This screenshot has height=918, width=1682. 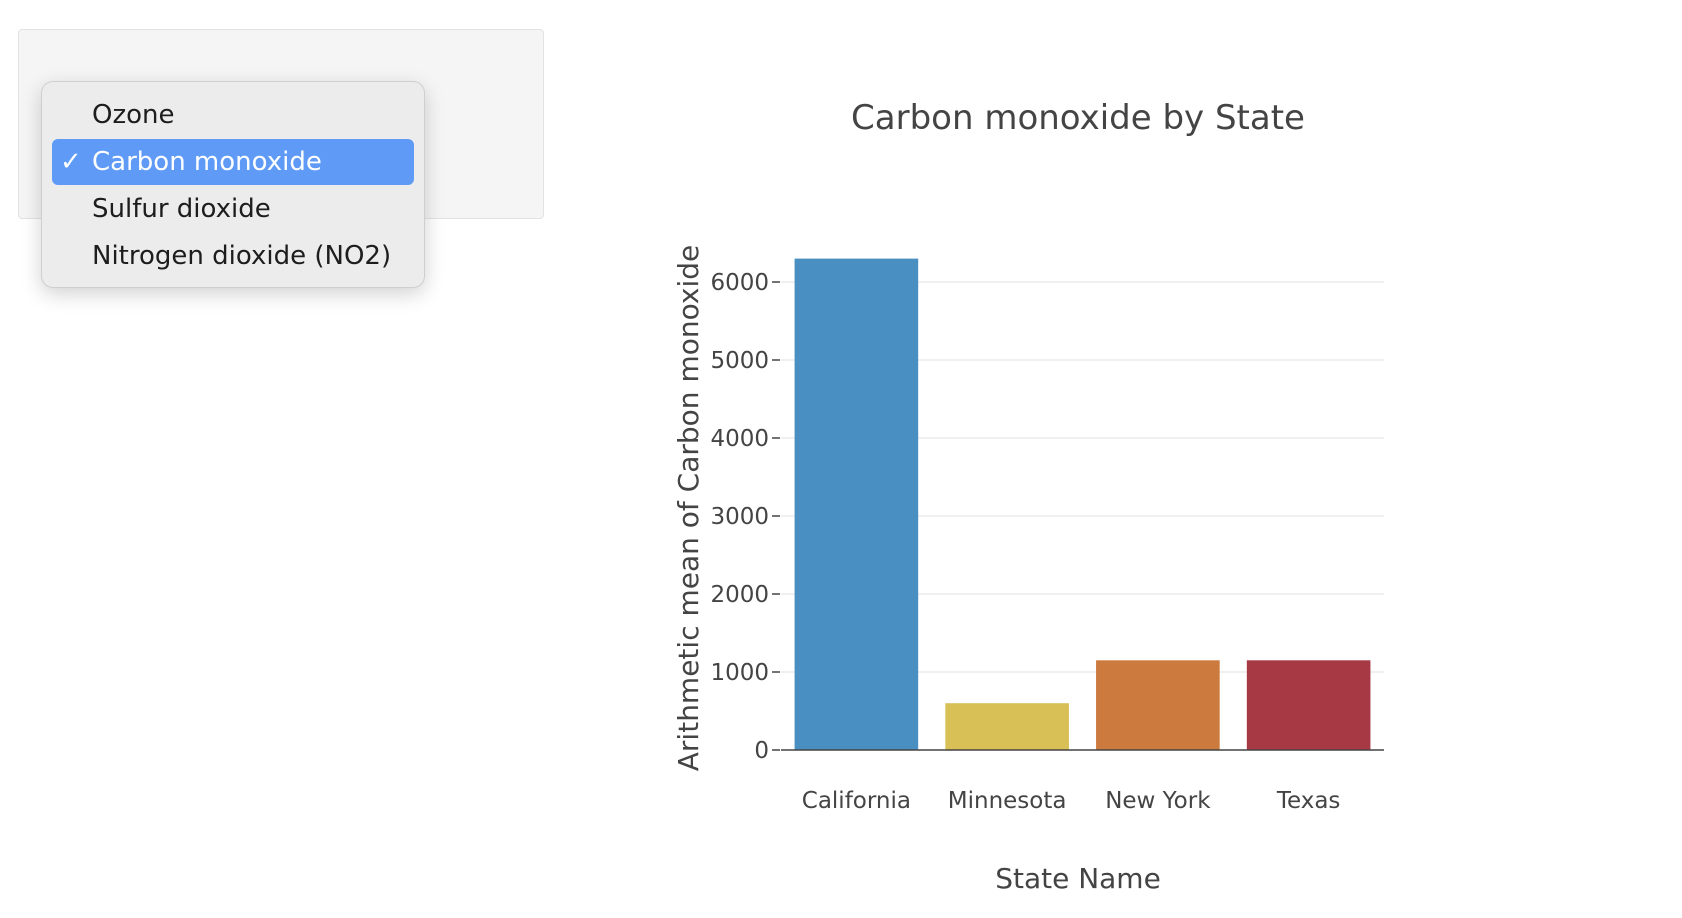 I want to click on menu-item-label: Carbon monoxide, so click(x=207, y=162).